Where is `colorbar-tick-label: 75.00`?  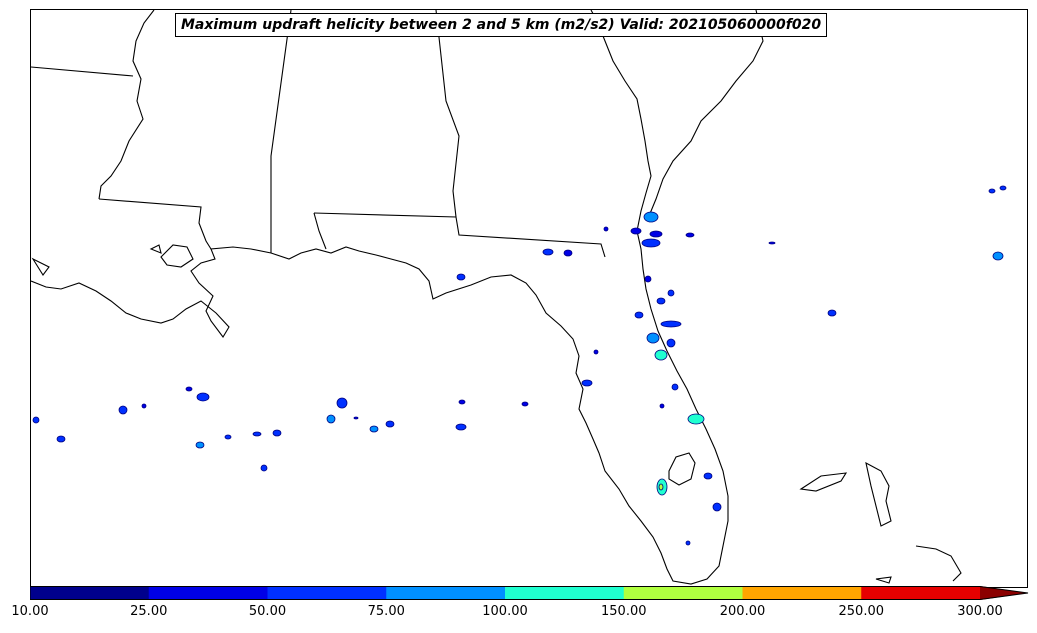
colorbar-tick-label: 75.00 is located at coordinates (386, 611).